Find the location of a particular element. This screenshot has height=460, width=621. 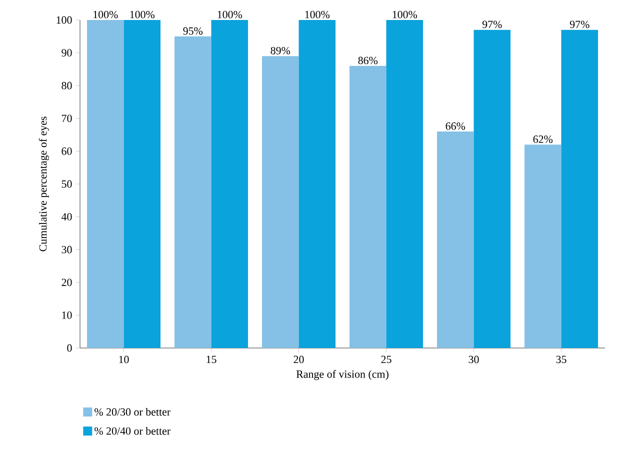

x-tick-label: 35 is located at coordinates (561, 360).